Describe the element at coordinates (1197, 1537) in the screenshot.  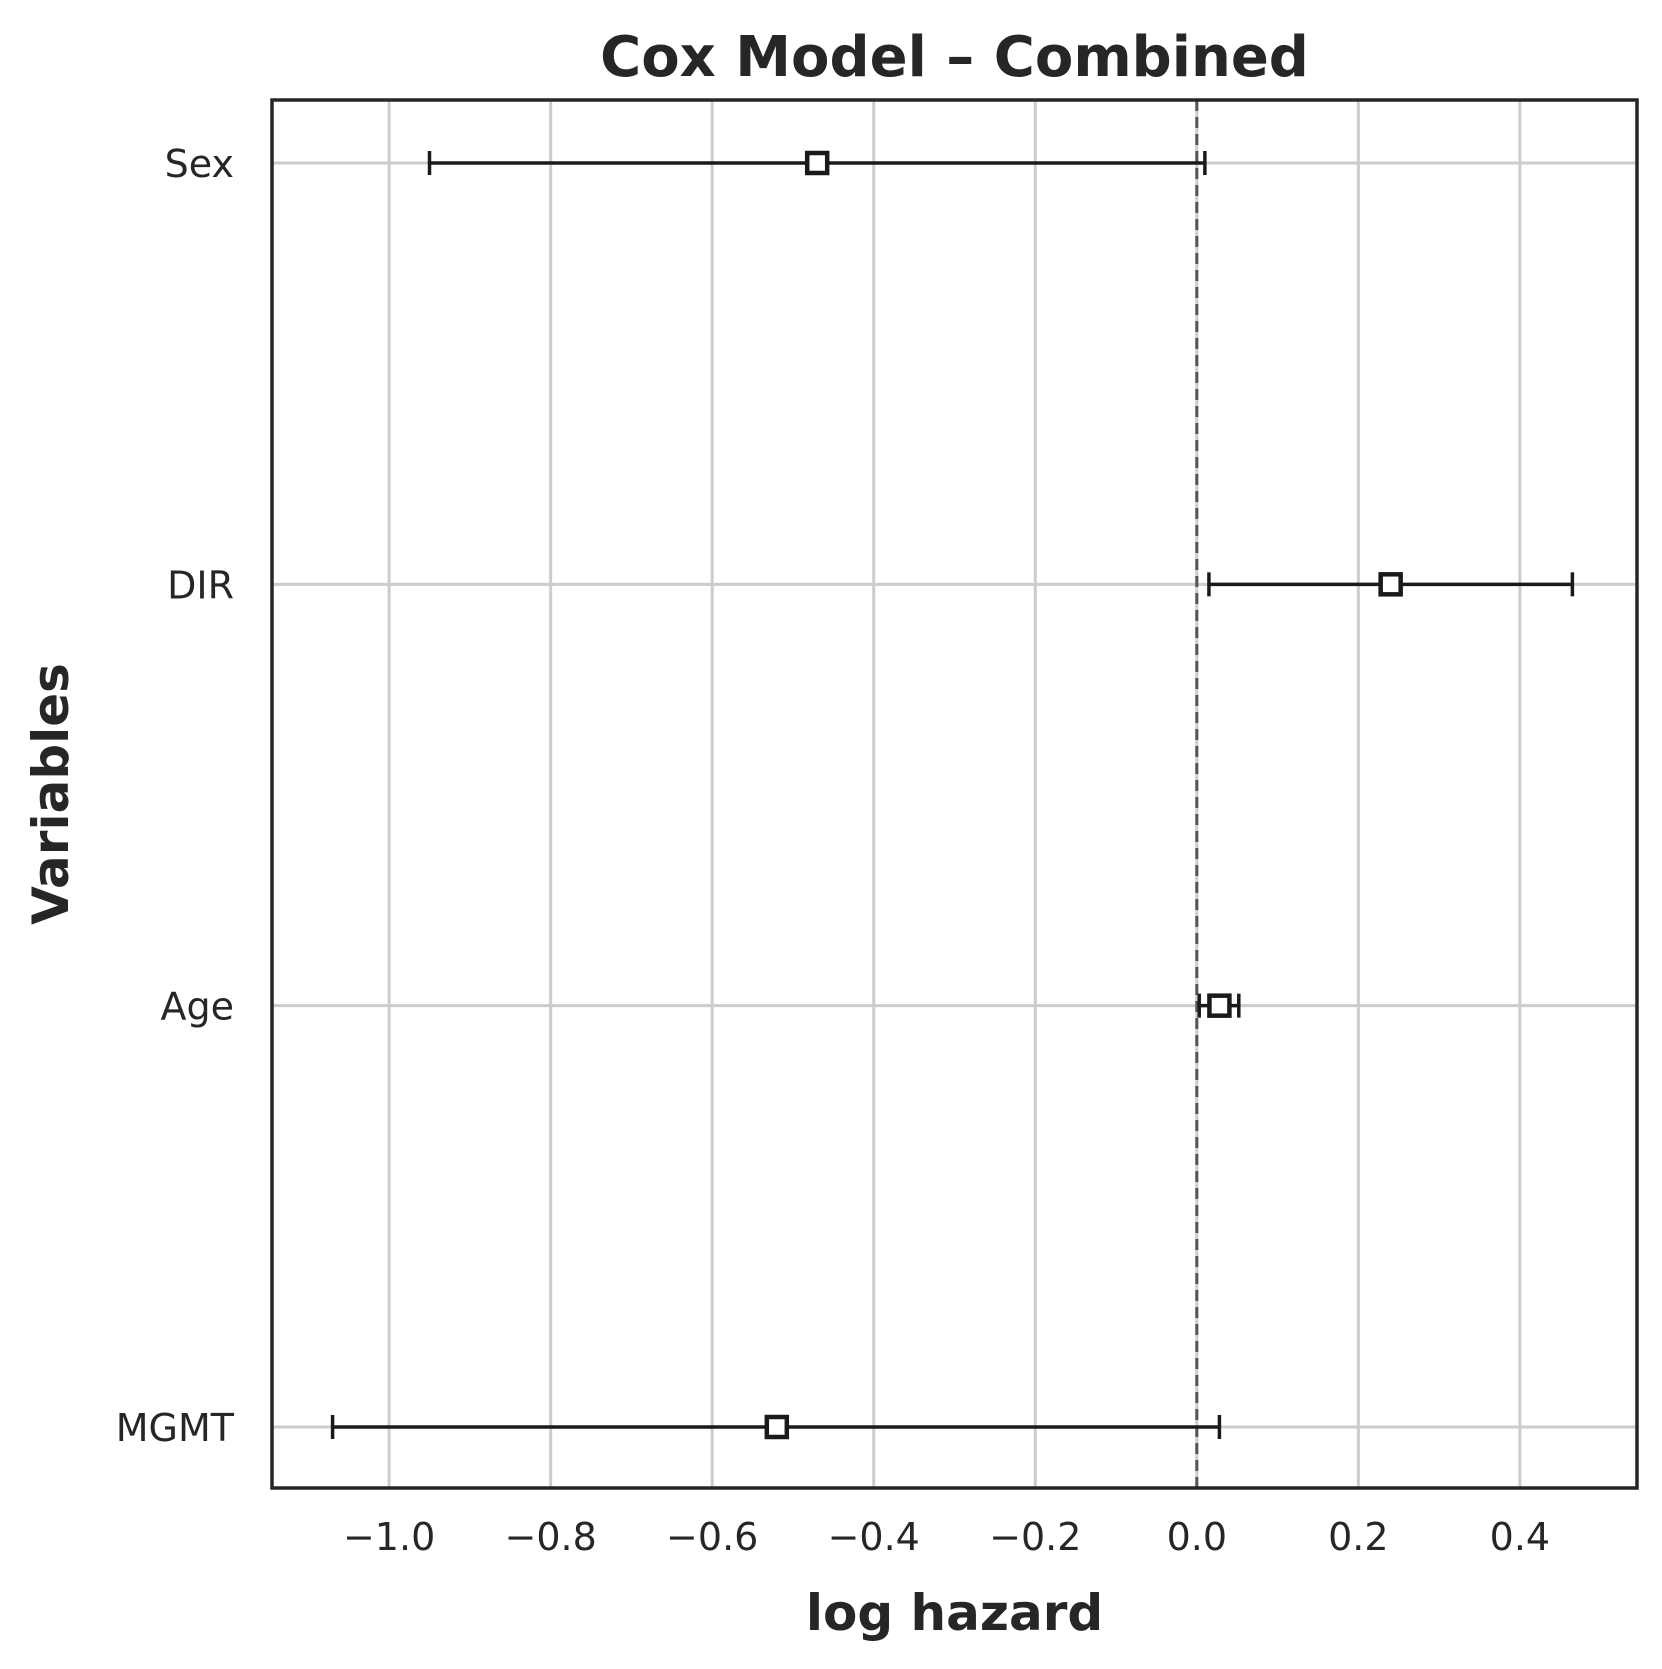
I see `x-tick-label: 0.0` at that location.